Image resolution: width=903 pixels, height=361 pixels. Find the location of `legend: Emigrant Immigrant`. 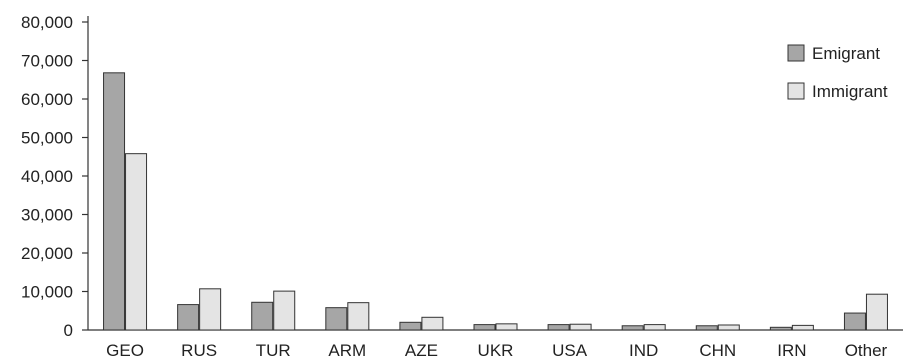

legend: Emigrant Immigrant is located at coordinates (837, 72).